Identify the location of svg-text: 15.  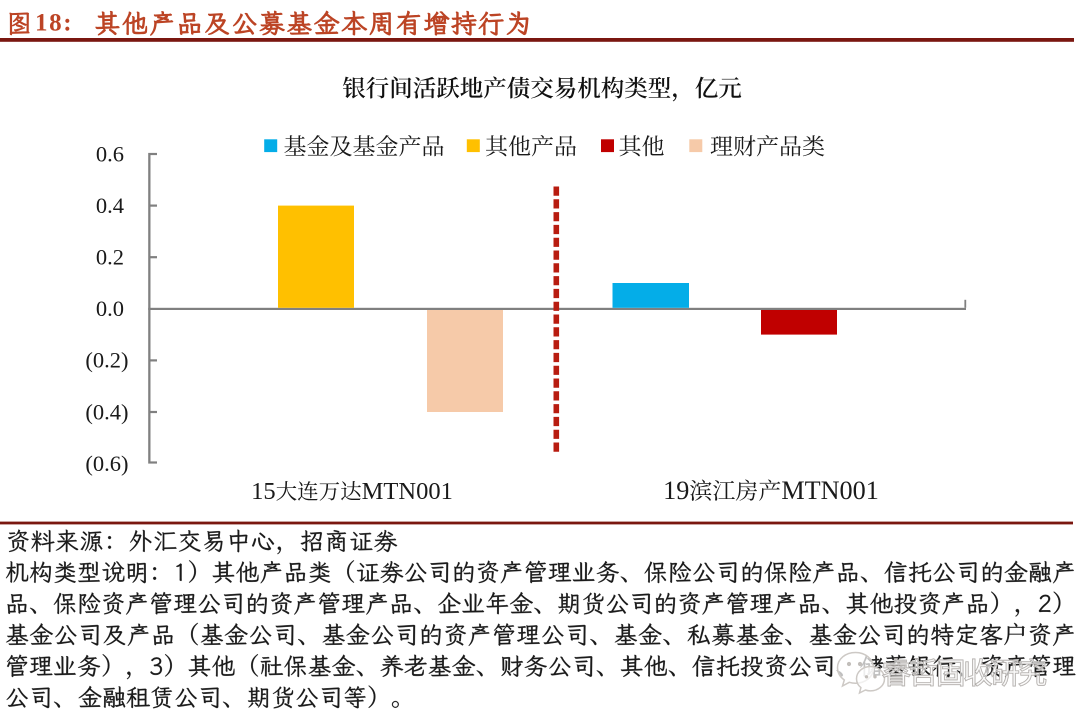
(263, 491).